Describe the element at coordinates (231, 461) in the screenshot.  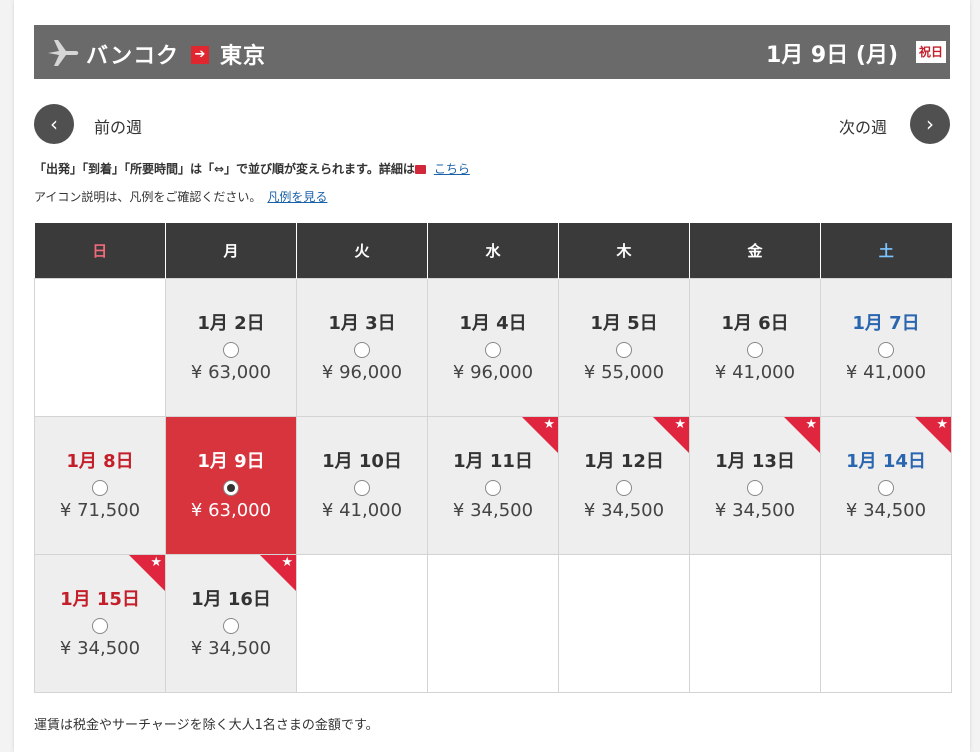
I see `day-date: 1月 9日` at that location.